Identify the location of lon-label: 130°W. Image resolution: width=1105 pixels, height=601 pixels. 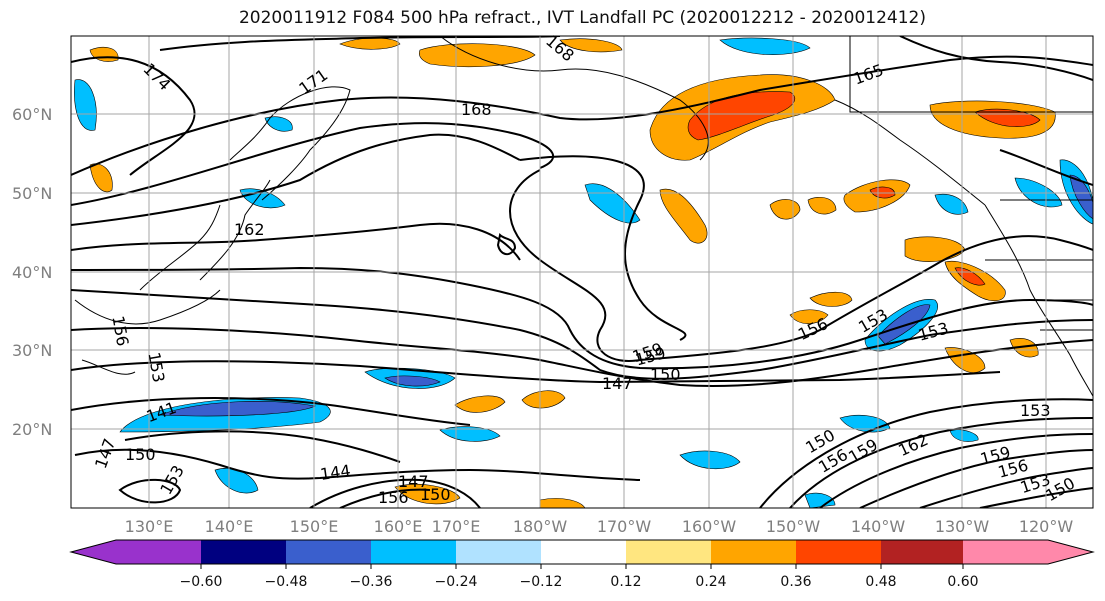
(962, 526).